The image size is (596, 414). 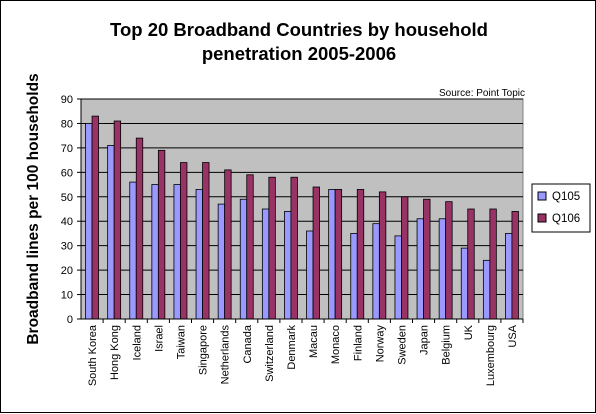 What do you see at coordinates (67, 100) in the screenshot?
I see `y-tick-label-90: 90` at bounding box center [67, 100].